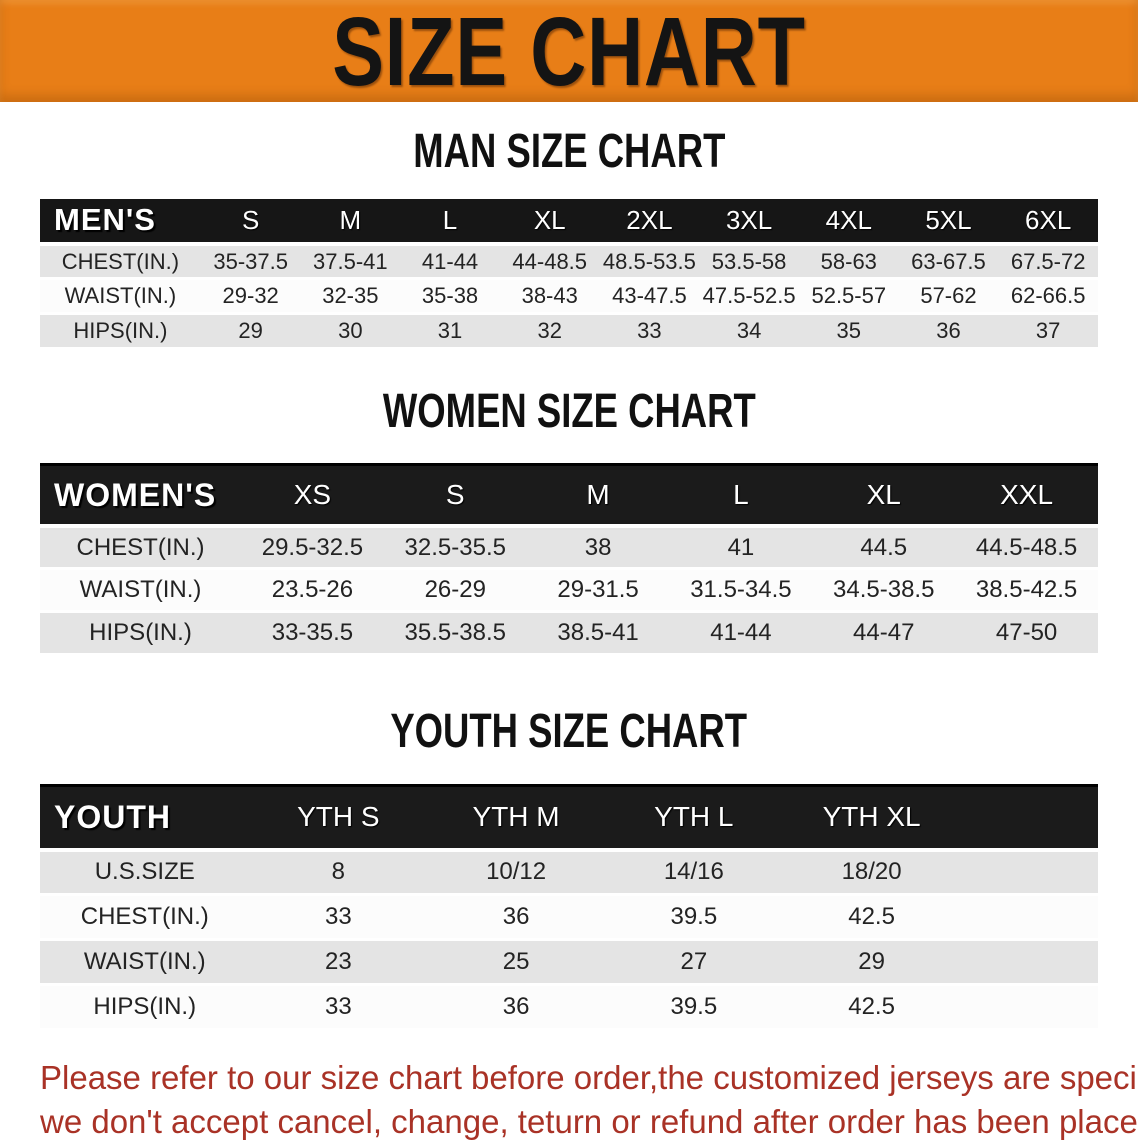  What do you see at coordinates (693, 872) in the screenshot?
I see `size-value-cell: 14/16` at bounding box center [693, 872].